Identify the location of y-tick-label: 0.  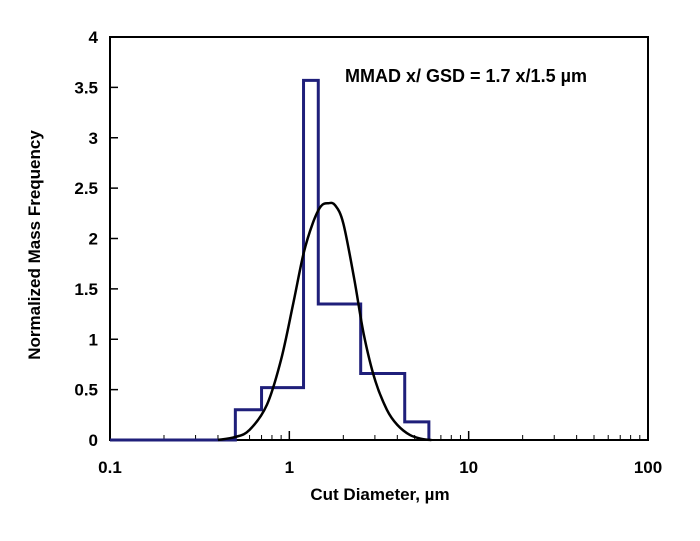
(93, 440).